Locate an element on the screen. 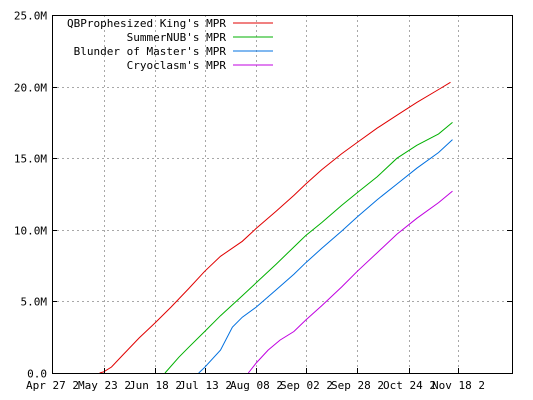  x-tick-label: Apr 27 2 is located at coordinates (52, 385).